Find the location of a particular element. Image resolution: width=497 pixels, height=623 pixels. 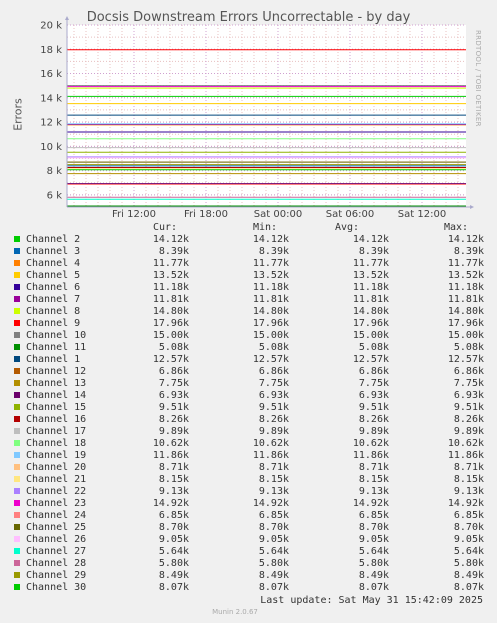

legend-avg-value: 9.51k is located at coordinates (373, 407).